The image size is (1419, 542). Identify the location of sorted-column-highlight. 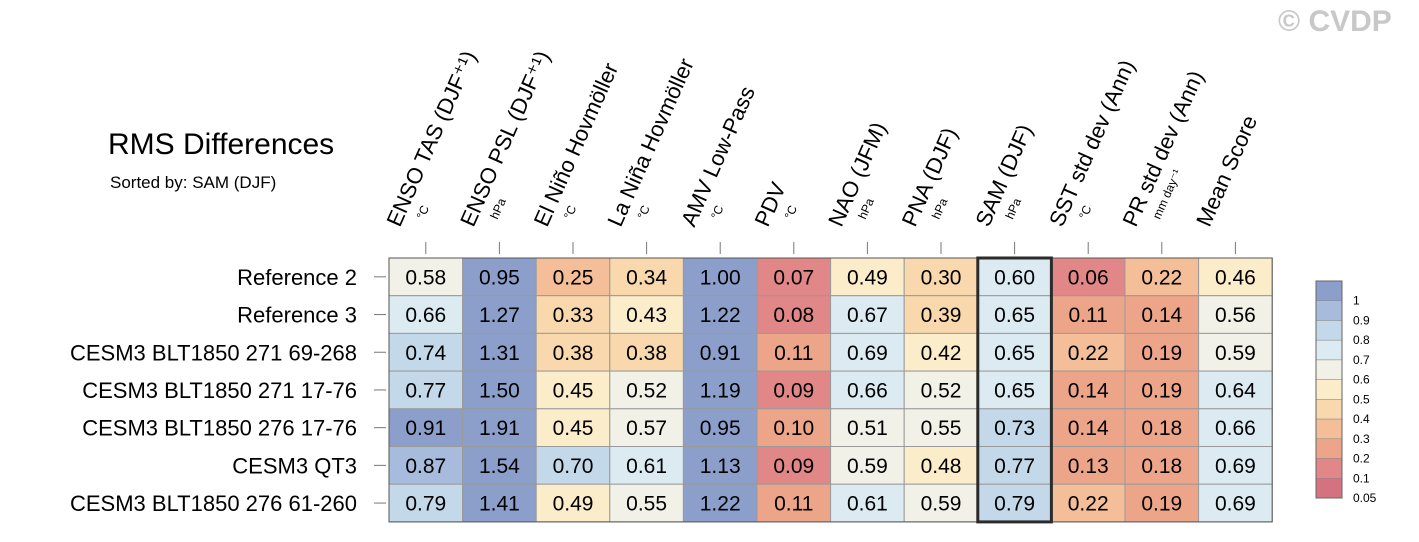
(1014, 390).